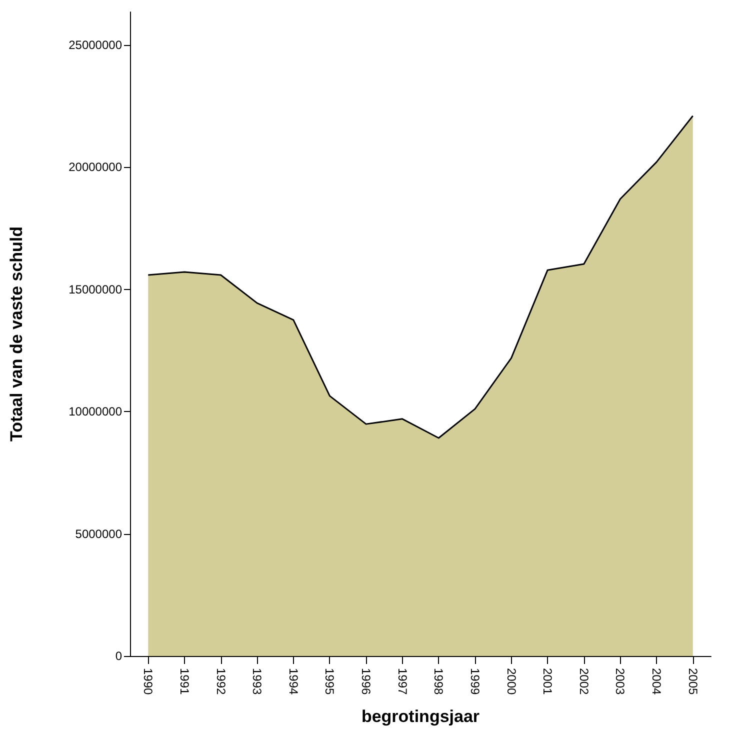  Describe the element at coordinates (439, 682) in the screenshot. I see `x-tick-label: 1998` at that location.